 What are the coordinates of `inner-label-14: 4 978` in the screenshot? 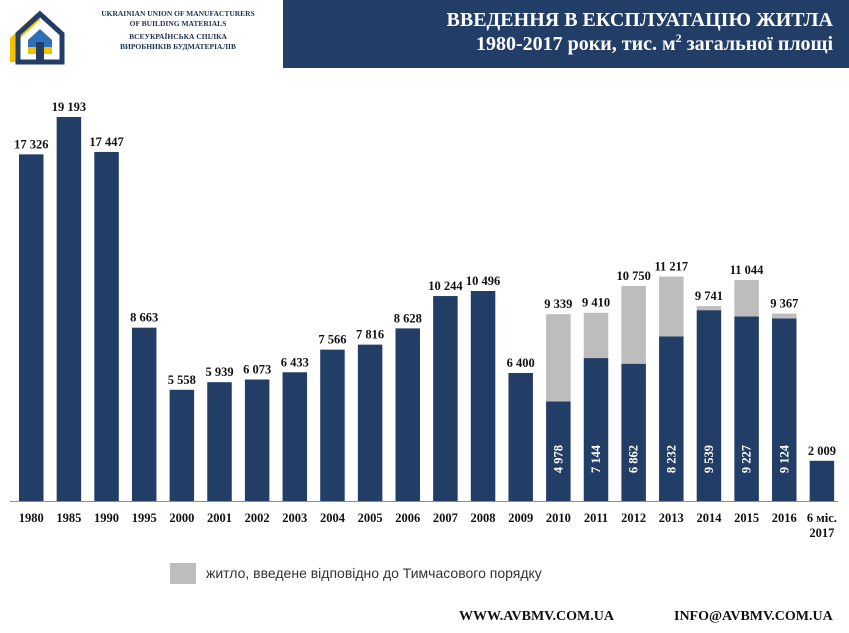 It's located at (558, 459).